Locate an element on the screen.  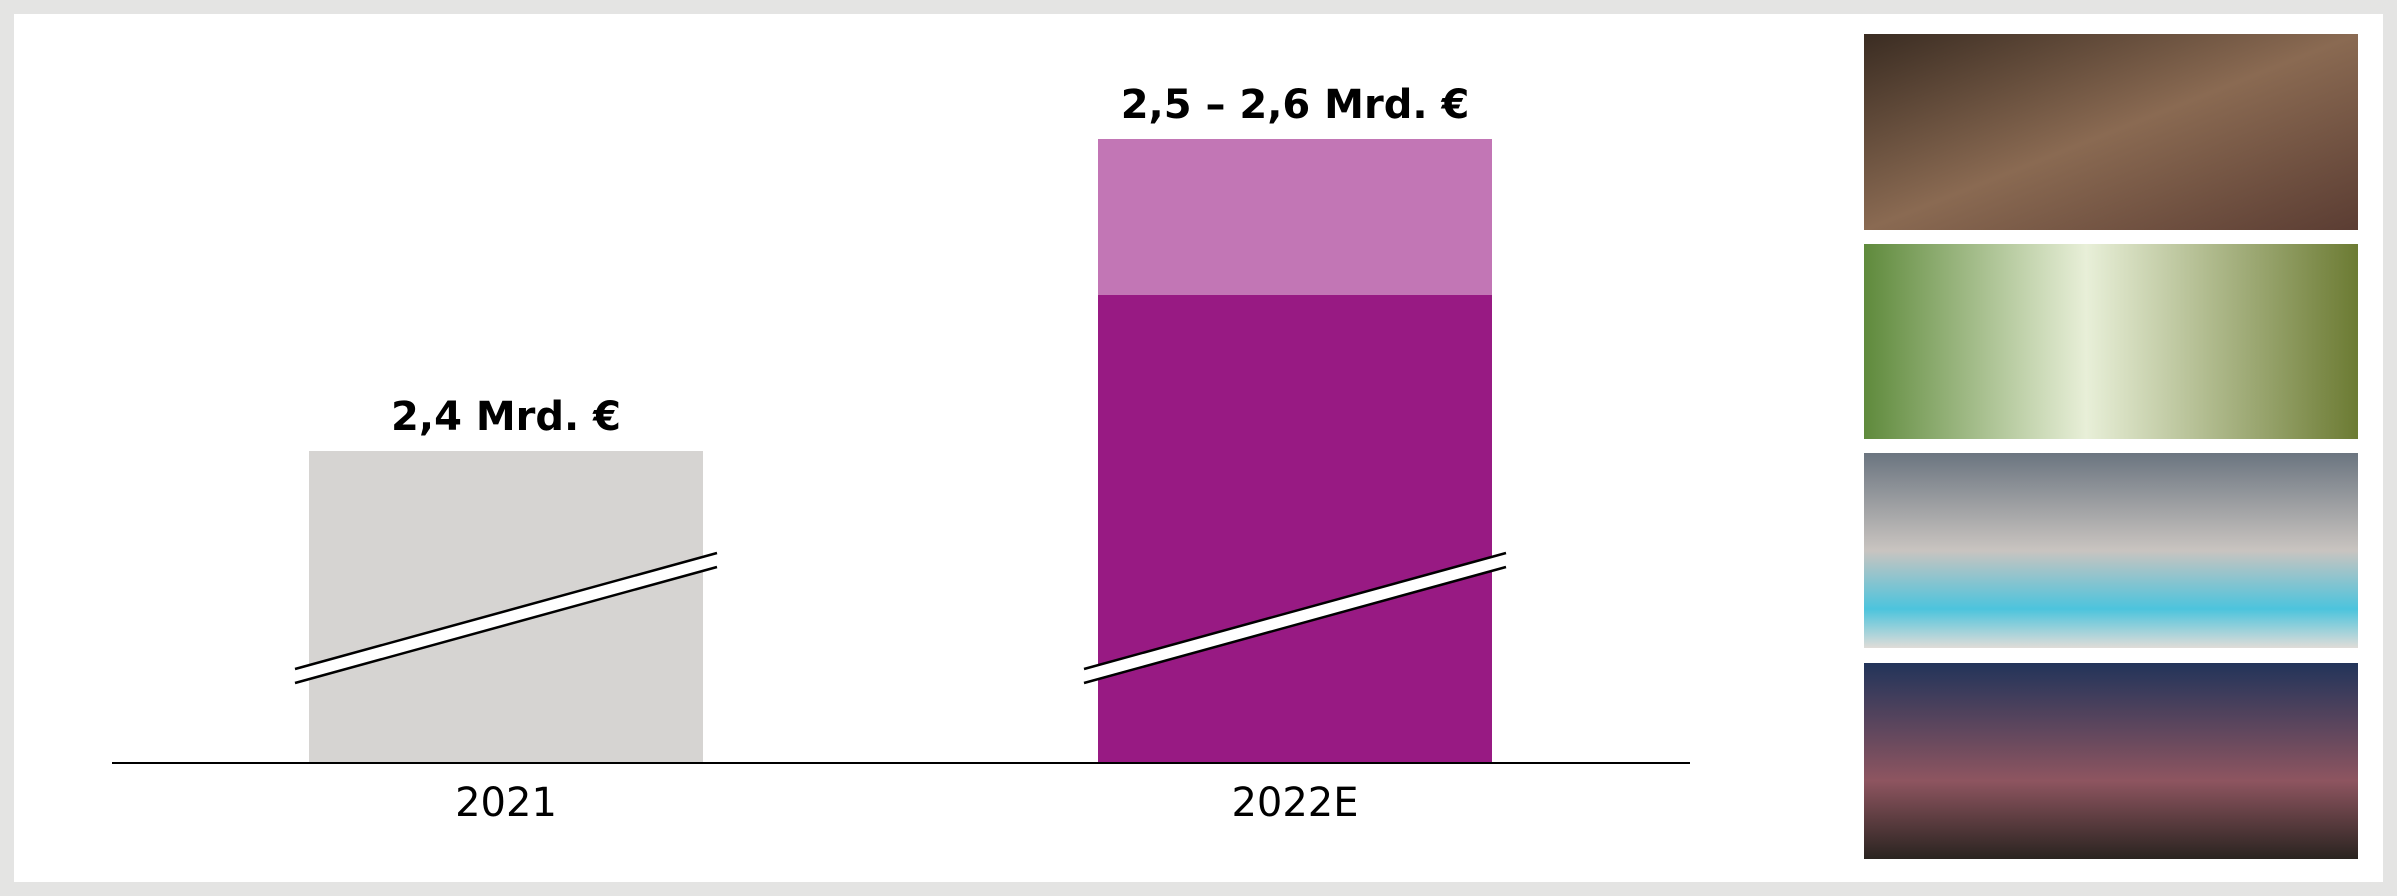
value-label: 2,4 Mrd. € is located at coordinates (506, 417).